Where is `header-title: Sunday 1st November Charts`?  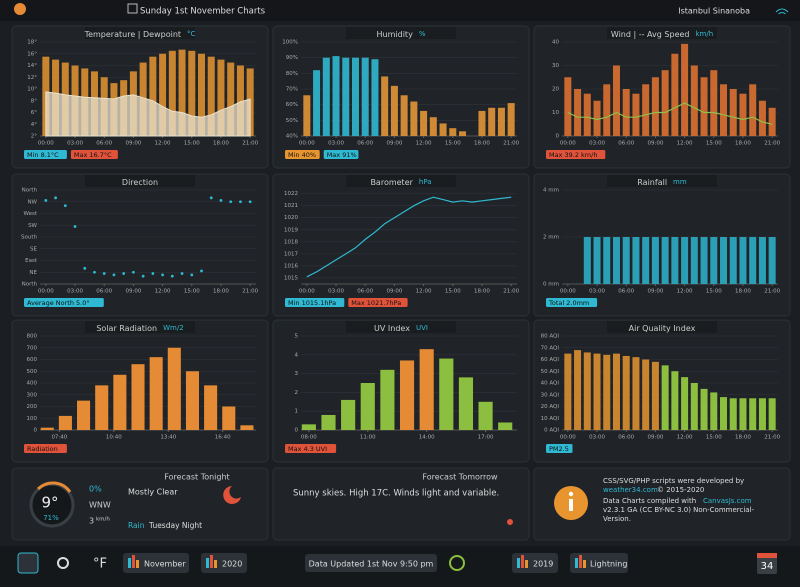 header-title: Sunday 1st November Charts is located at coordinates (203, 12).